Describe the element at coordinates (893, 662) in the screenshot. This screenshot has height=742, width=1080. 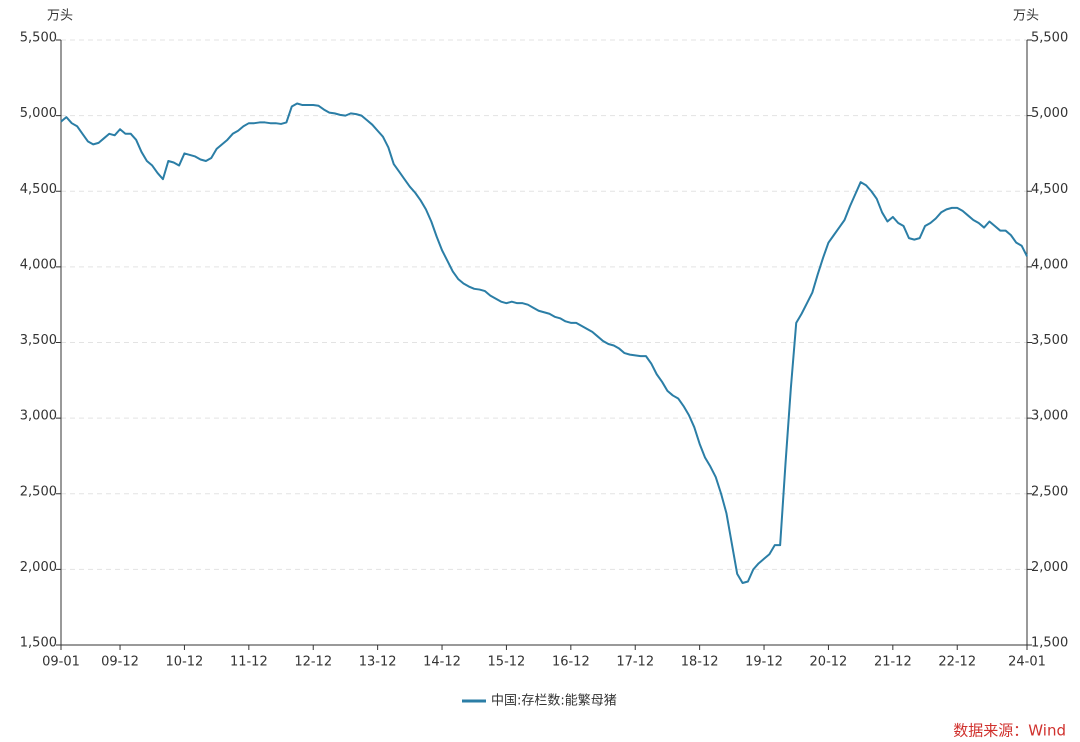
I see `x-tick-label: 21-12` at that location.